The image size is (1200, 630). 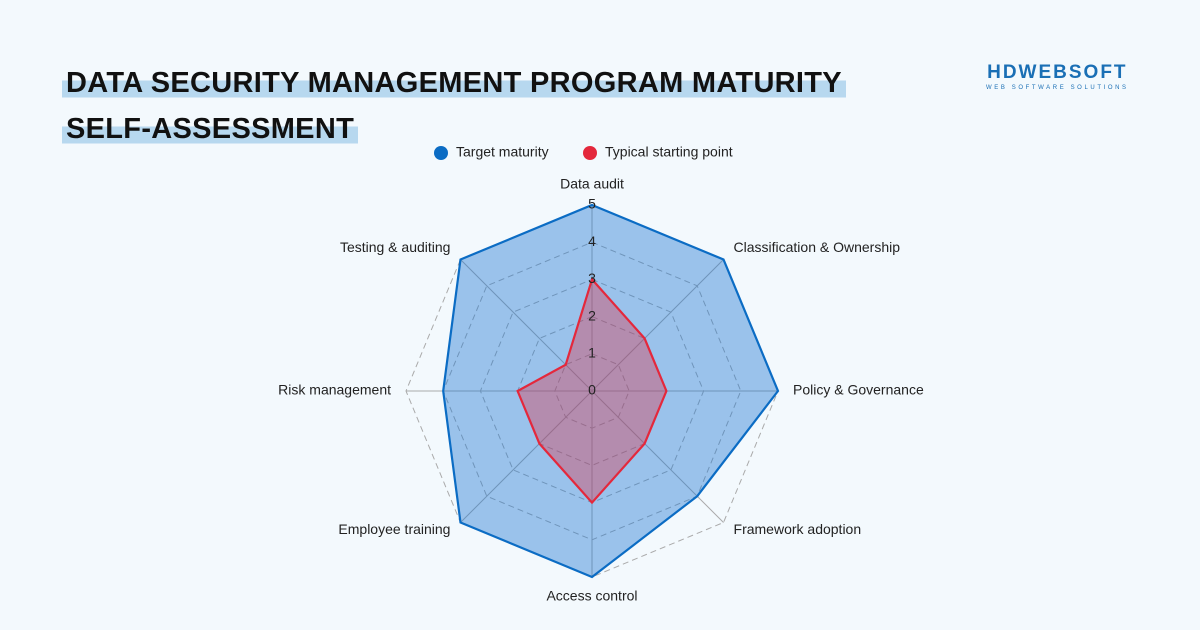 I want to click on logo-name: HDWEBSOFT, so click(x=1057, y=72).